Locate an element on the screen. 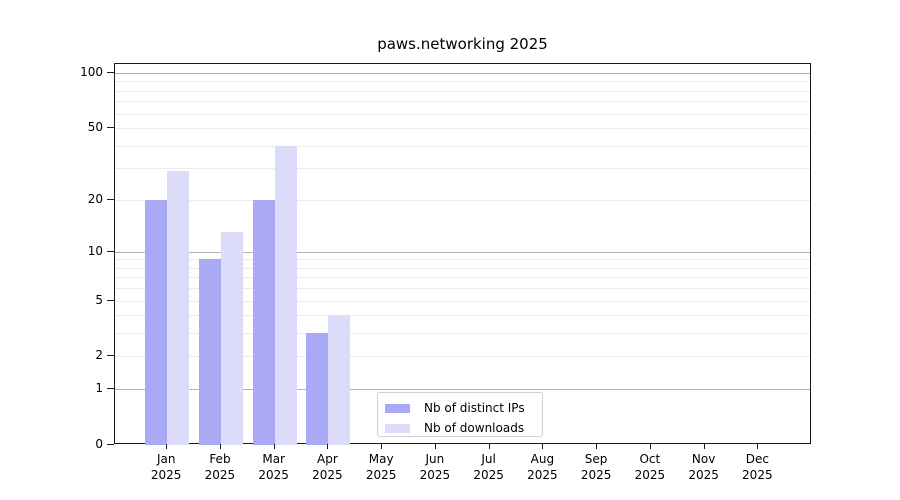 The width and height of the screenshot is (900, 500). bar-distinct-ips-apr is located at coordinates (317, 389).